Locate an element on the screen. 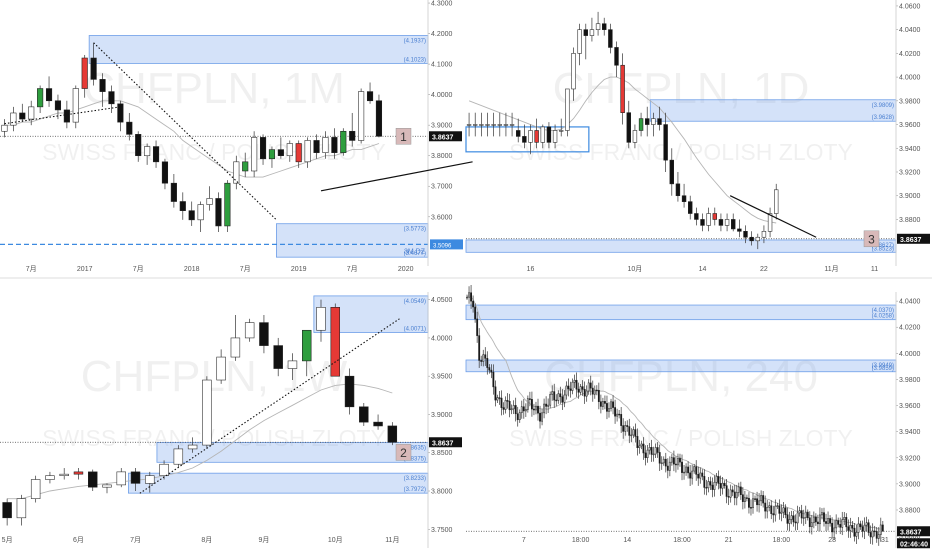 The width and height of the screenshot is (932, 550). zone-top-label: (3.9809) is located at coordinates (883, 106).